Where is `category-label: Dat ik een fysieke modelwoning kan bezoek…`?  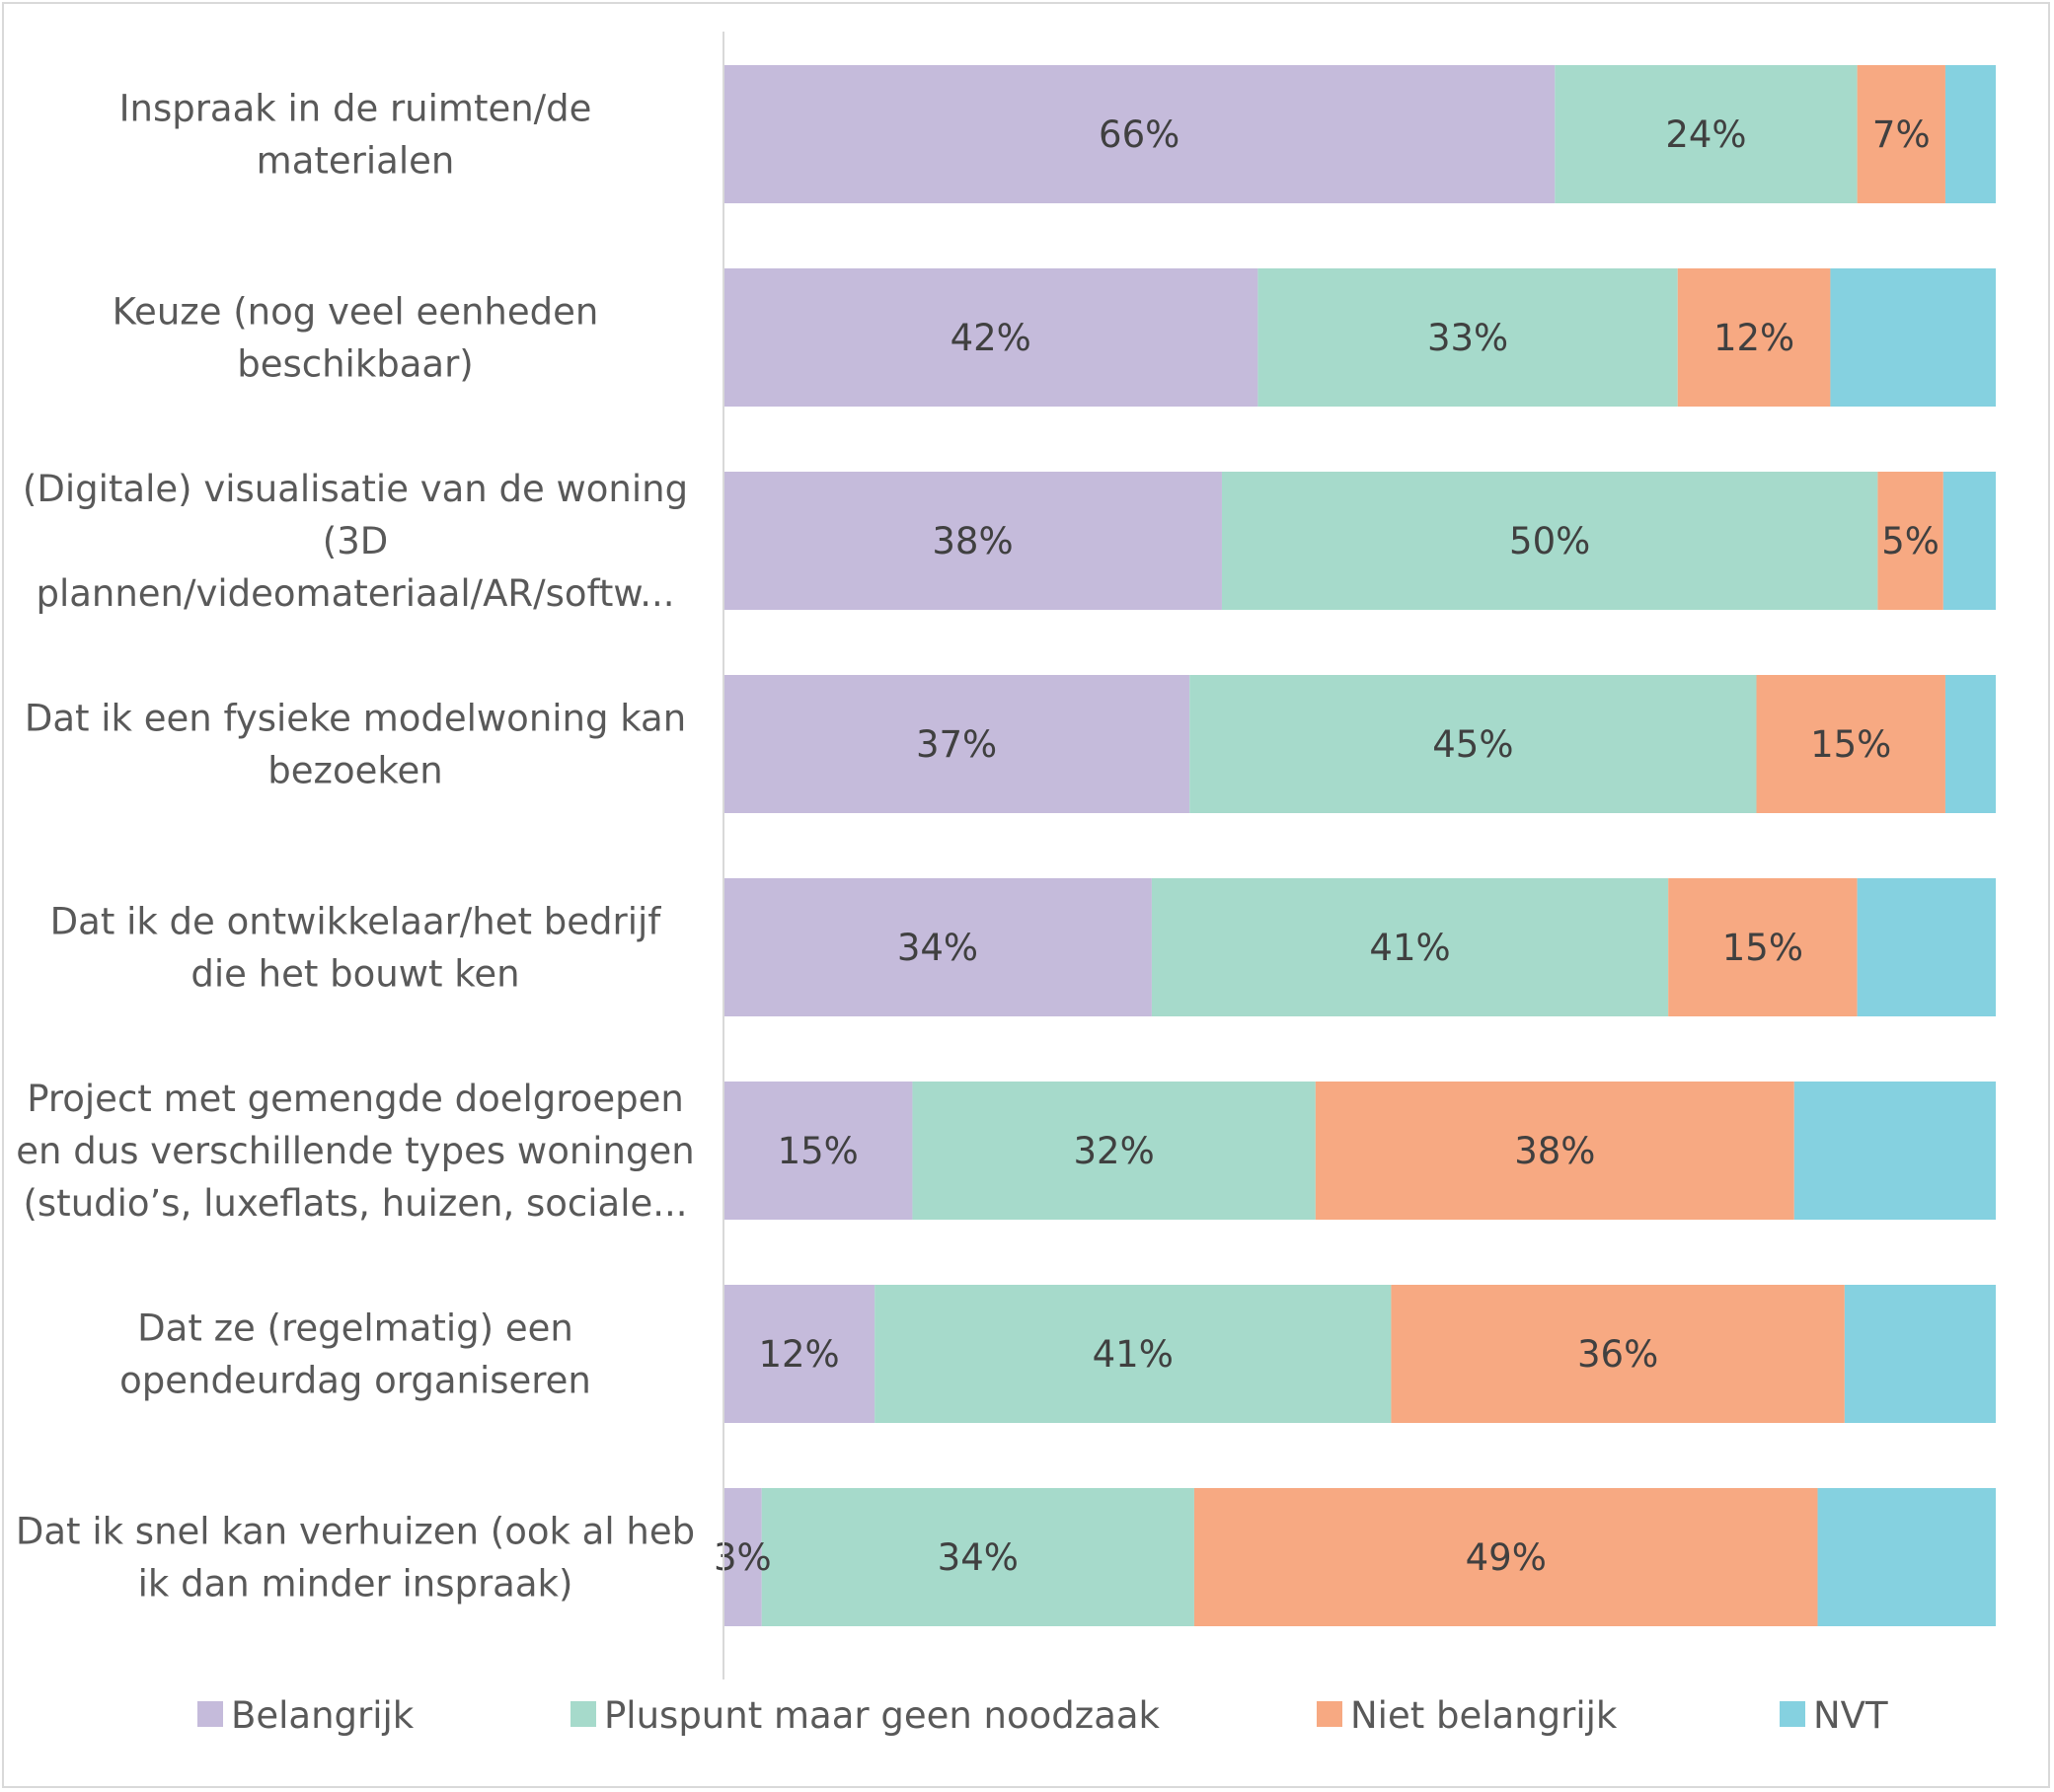 category-label: Dat ik een fysieke modelwoning kan bezoek… is located at coordinates (355, 745).